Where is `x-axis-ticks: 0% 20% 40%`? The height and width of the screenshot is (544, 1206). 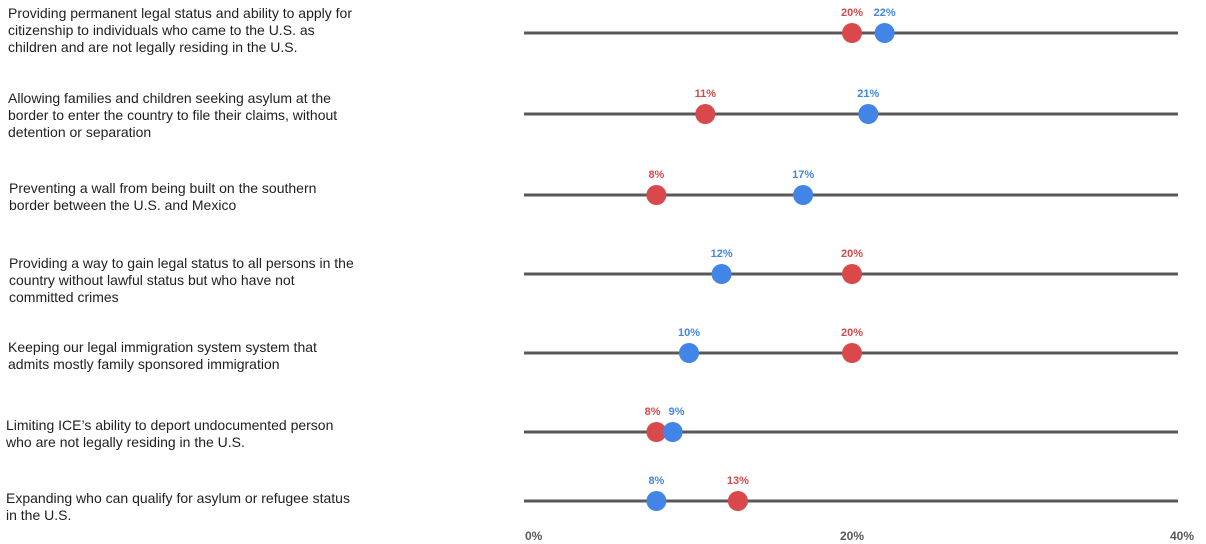
x-axis-ticks: 0% 20% 40% is located at coordinates (859, 536).